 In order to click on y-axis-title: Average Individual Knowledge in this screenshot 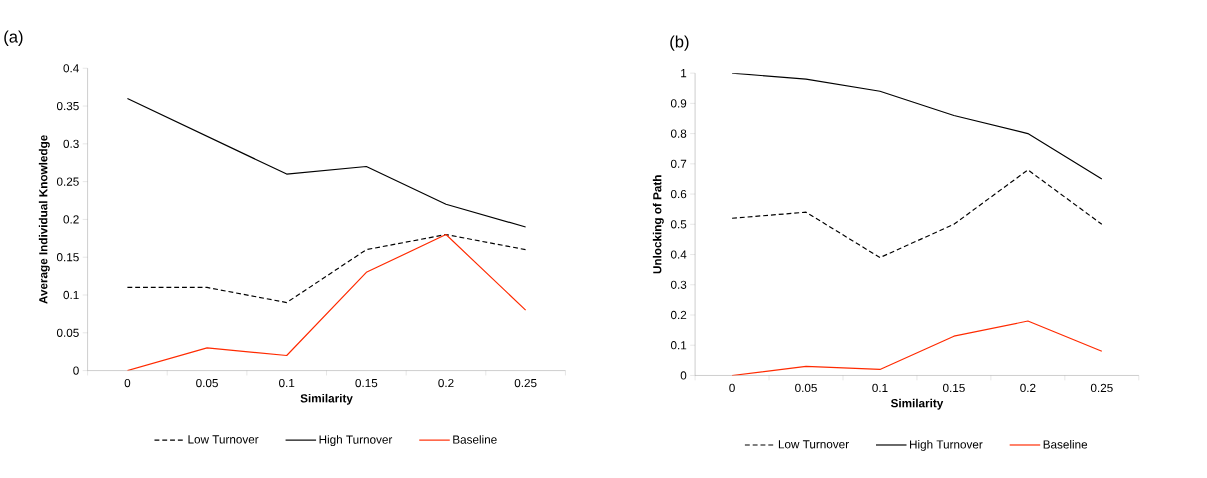, I will do `click(44, 219)`.